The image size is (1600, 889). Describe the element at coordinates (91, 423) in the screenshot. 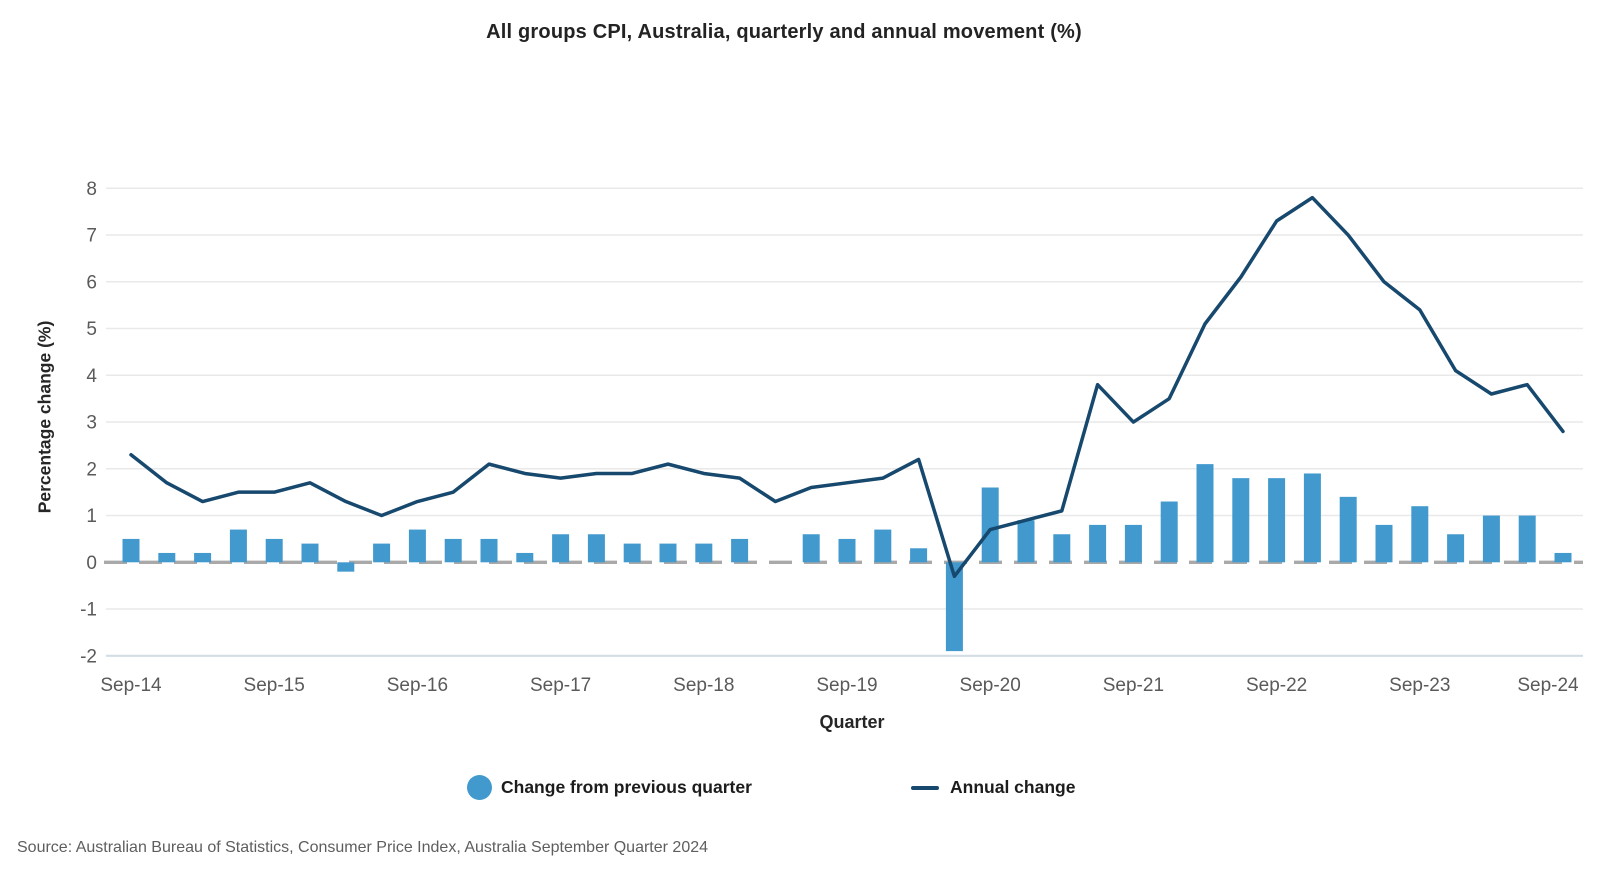

I see `y-tick-label: 3` at that location.